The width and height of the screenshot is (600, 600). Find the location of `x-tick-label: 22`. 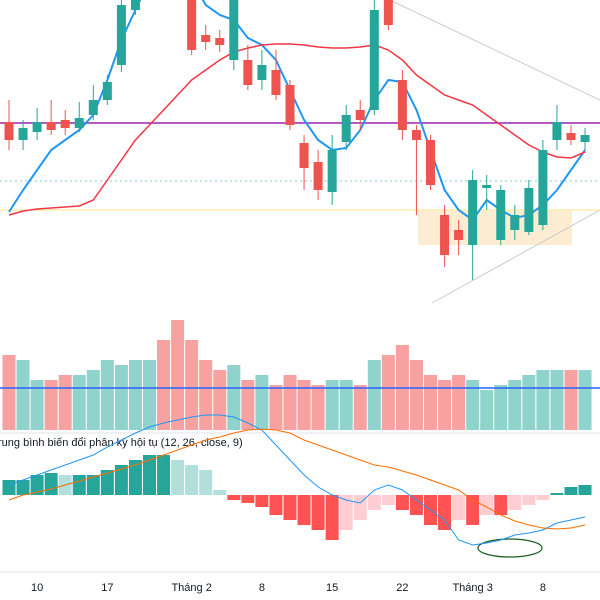

x-tick-label: 22 is located at coordinates (402, 588).